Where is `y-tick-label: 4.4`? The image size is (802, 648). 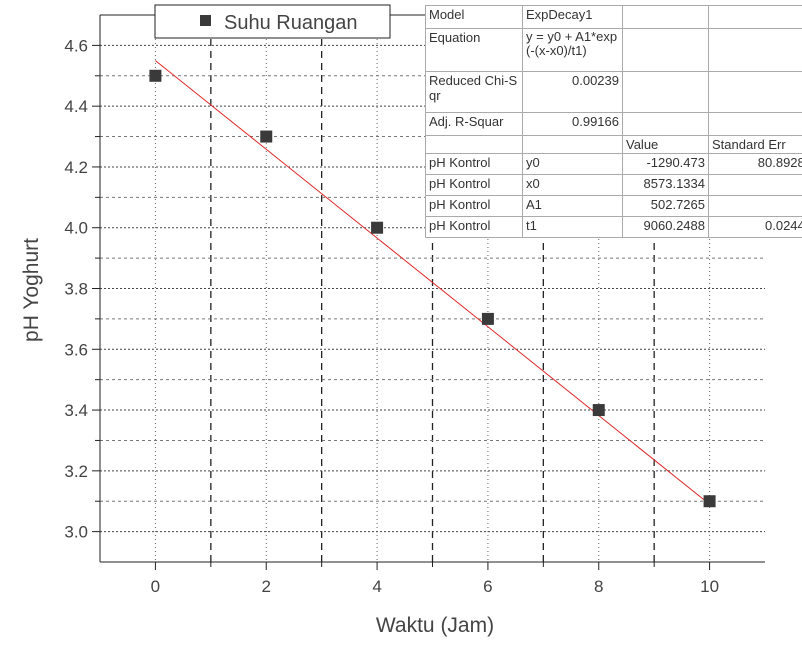
y-tick-label: 4.4 is located at coordinates (76, 106).